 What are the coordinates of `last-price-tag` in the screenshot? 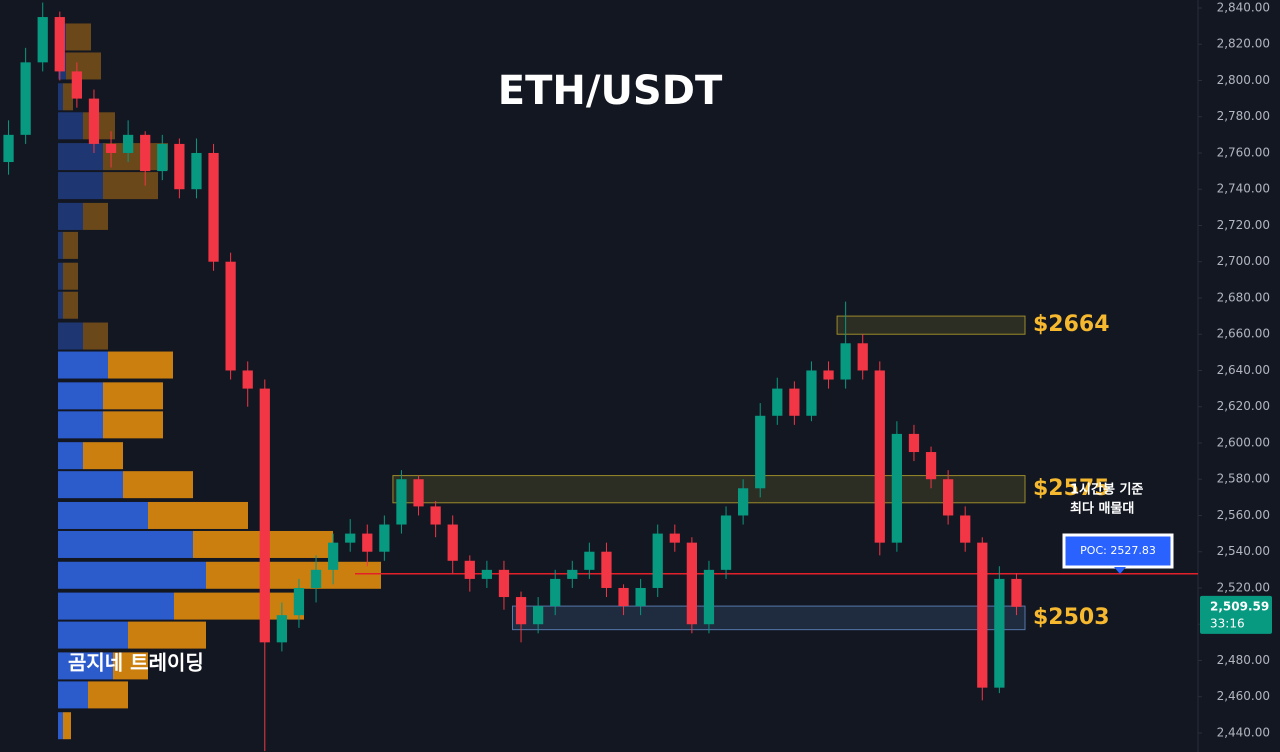 It's located at (1236, 614).